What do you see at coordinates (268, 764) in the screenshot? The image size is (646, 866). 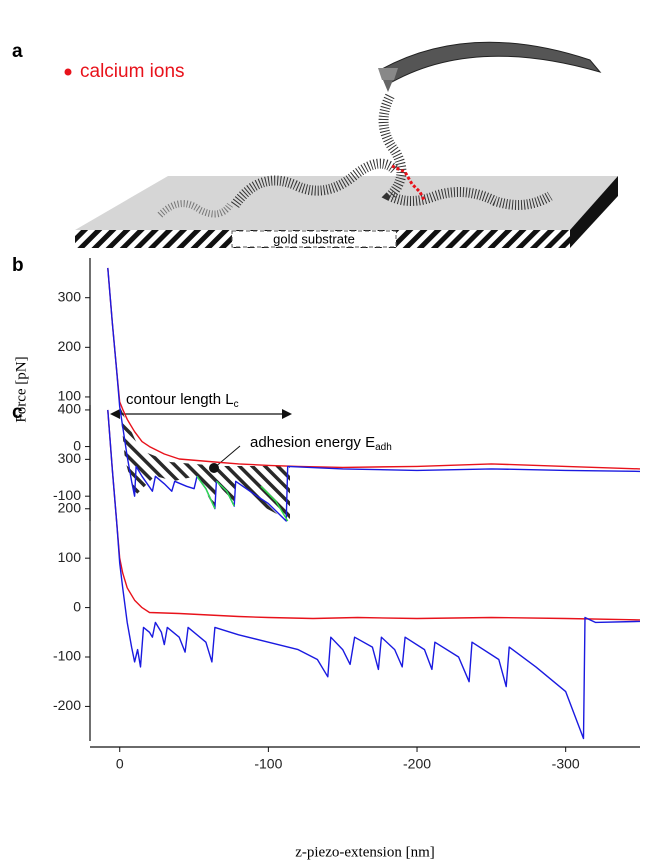 I see `x-tick-label: -100` at bounding box center [268, 764].